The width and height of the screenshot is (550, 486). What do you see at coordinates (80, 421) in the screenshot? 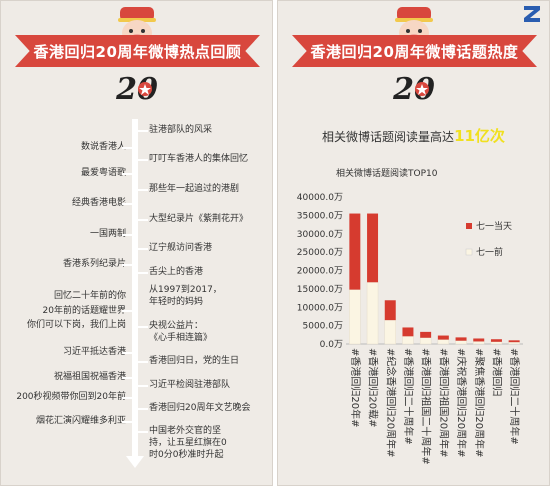
I see `timeline-left-item: 烟花汇演闪耀维多利亚` at bounding box center [80, 421].